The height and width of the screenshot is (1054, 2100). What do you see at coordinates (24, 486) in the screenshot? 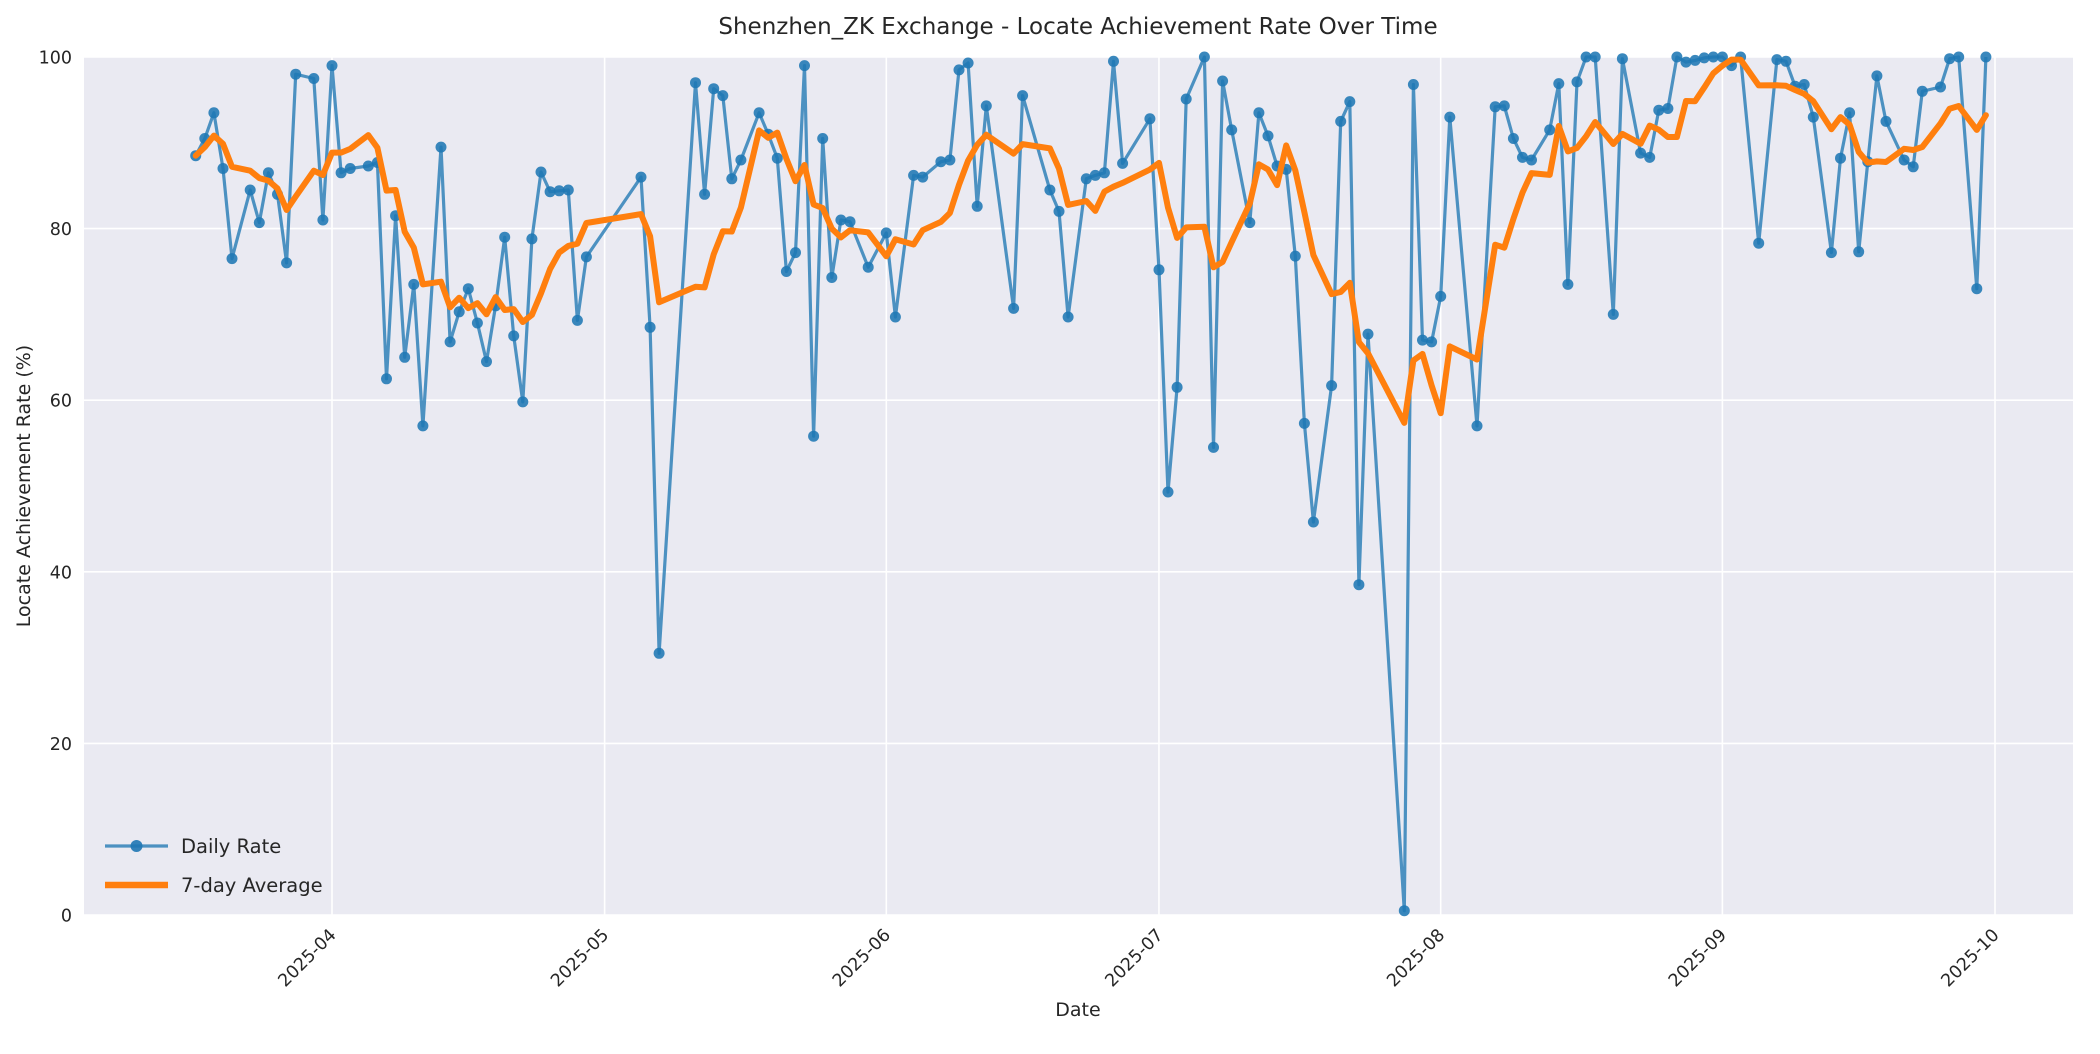
I see `y-axis-label: Locate Achievement Rate (%)` at bounding box center [24, 486].